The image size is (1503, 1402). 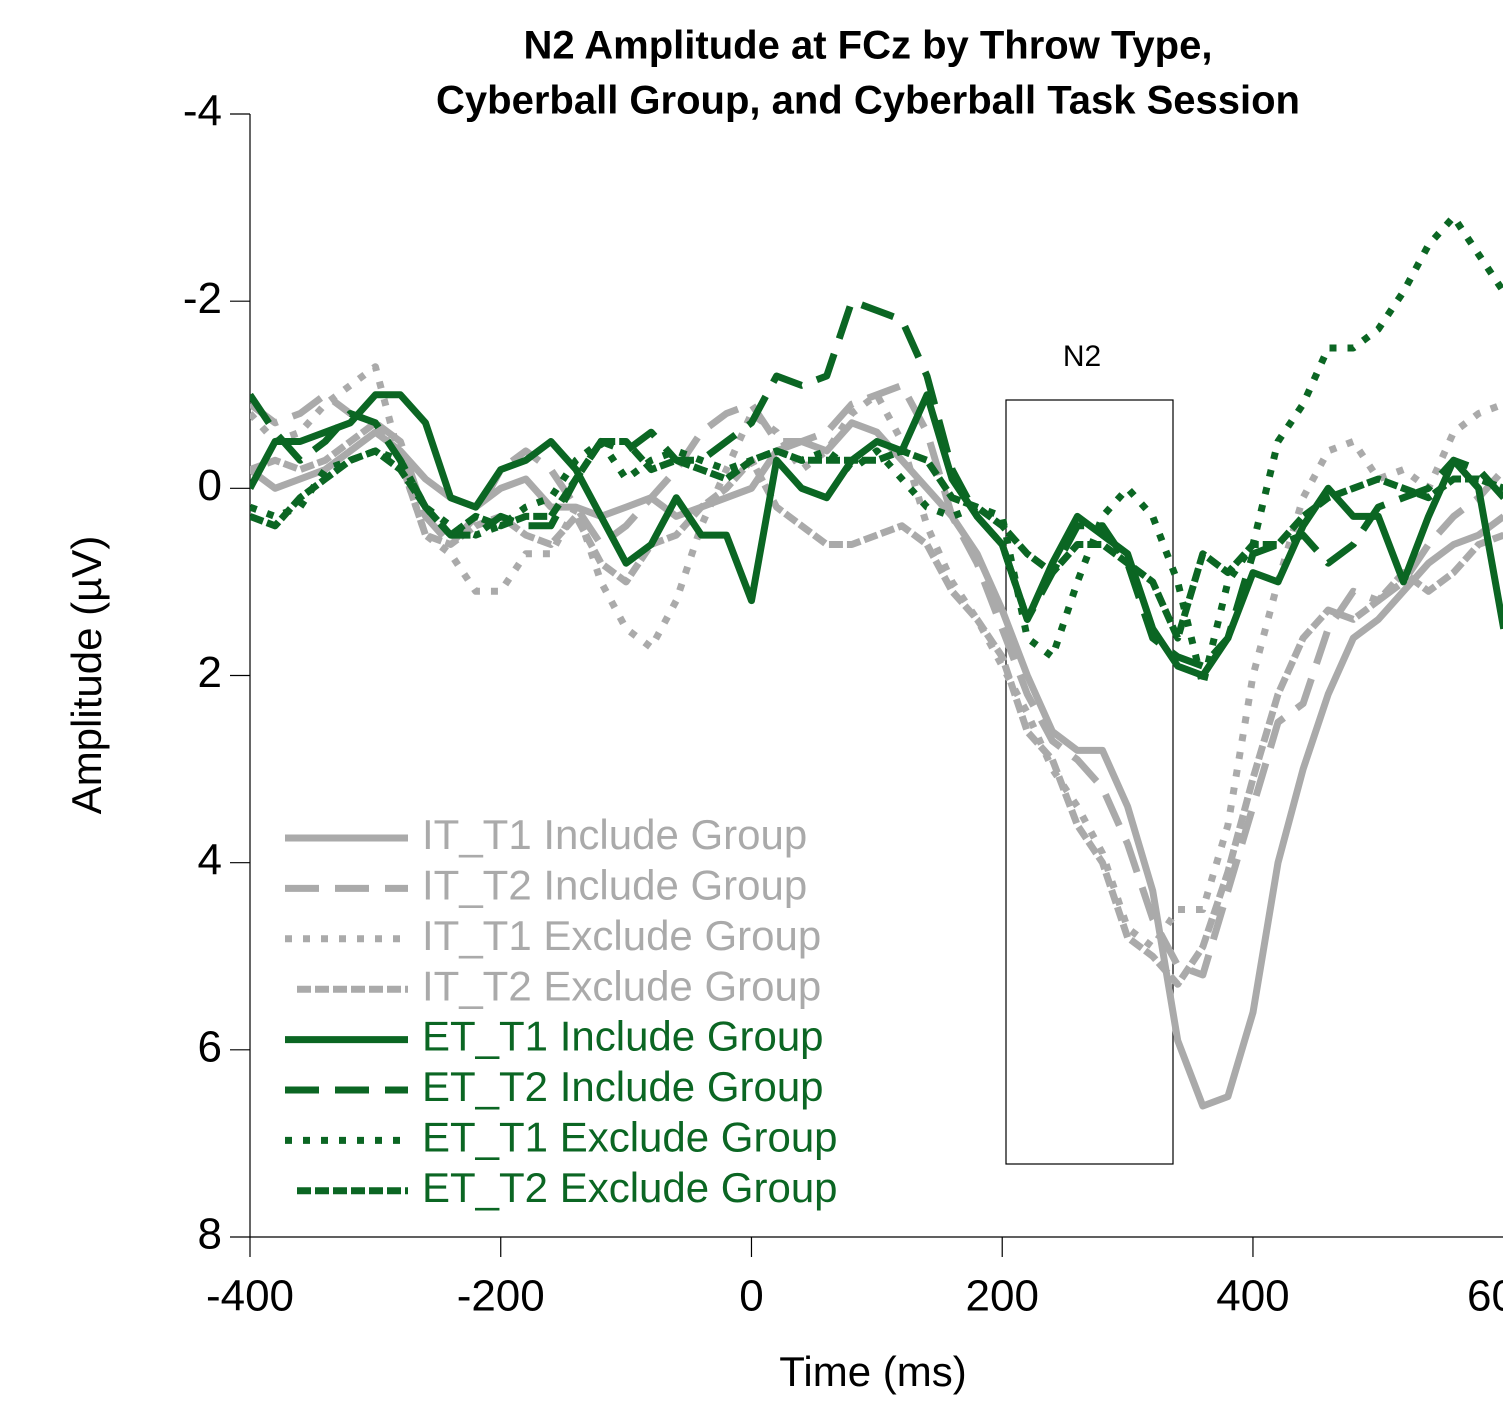 I want to click on legend-label: ET_T1 Include Group, so click(x=623, y=1036).